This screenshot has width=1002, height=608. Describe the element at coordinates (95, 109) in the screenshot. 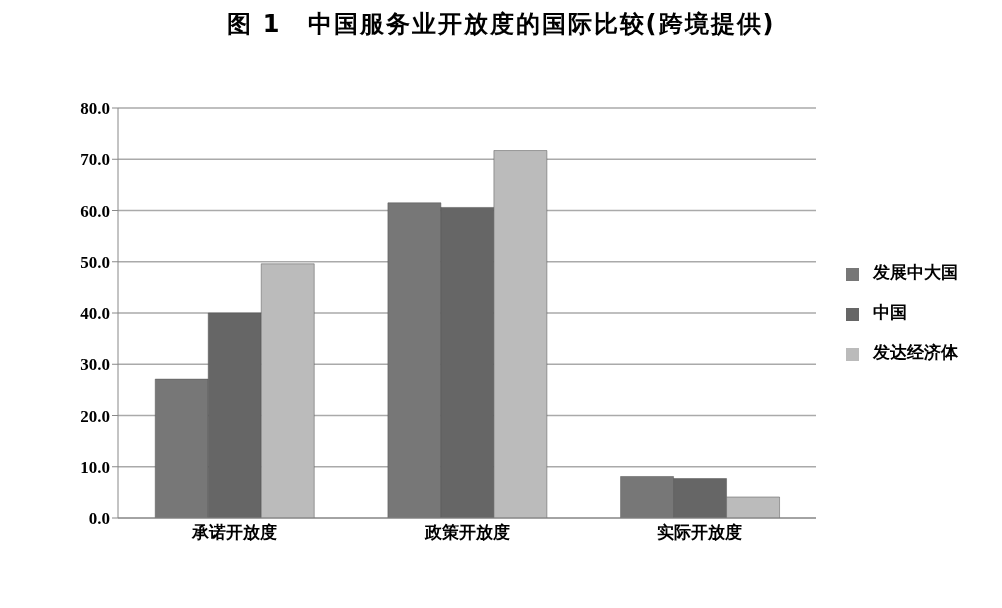

I see `y-tick-label: 80.0` at that location.